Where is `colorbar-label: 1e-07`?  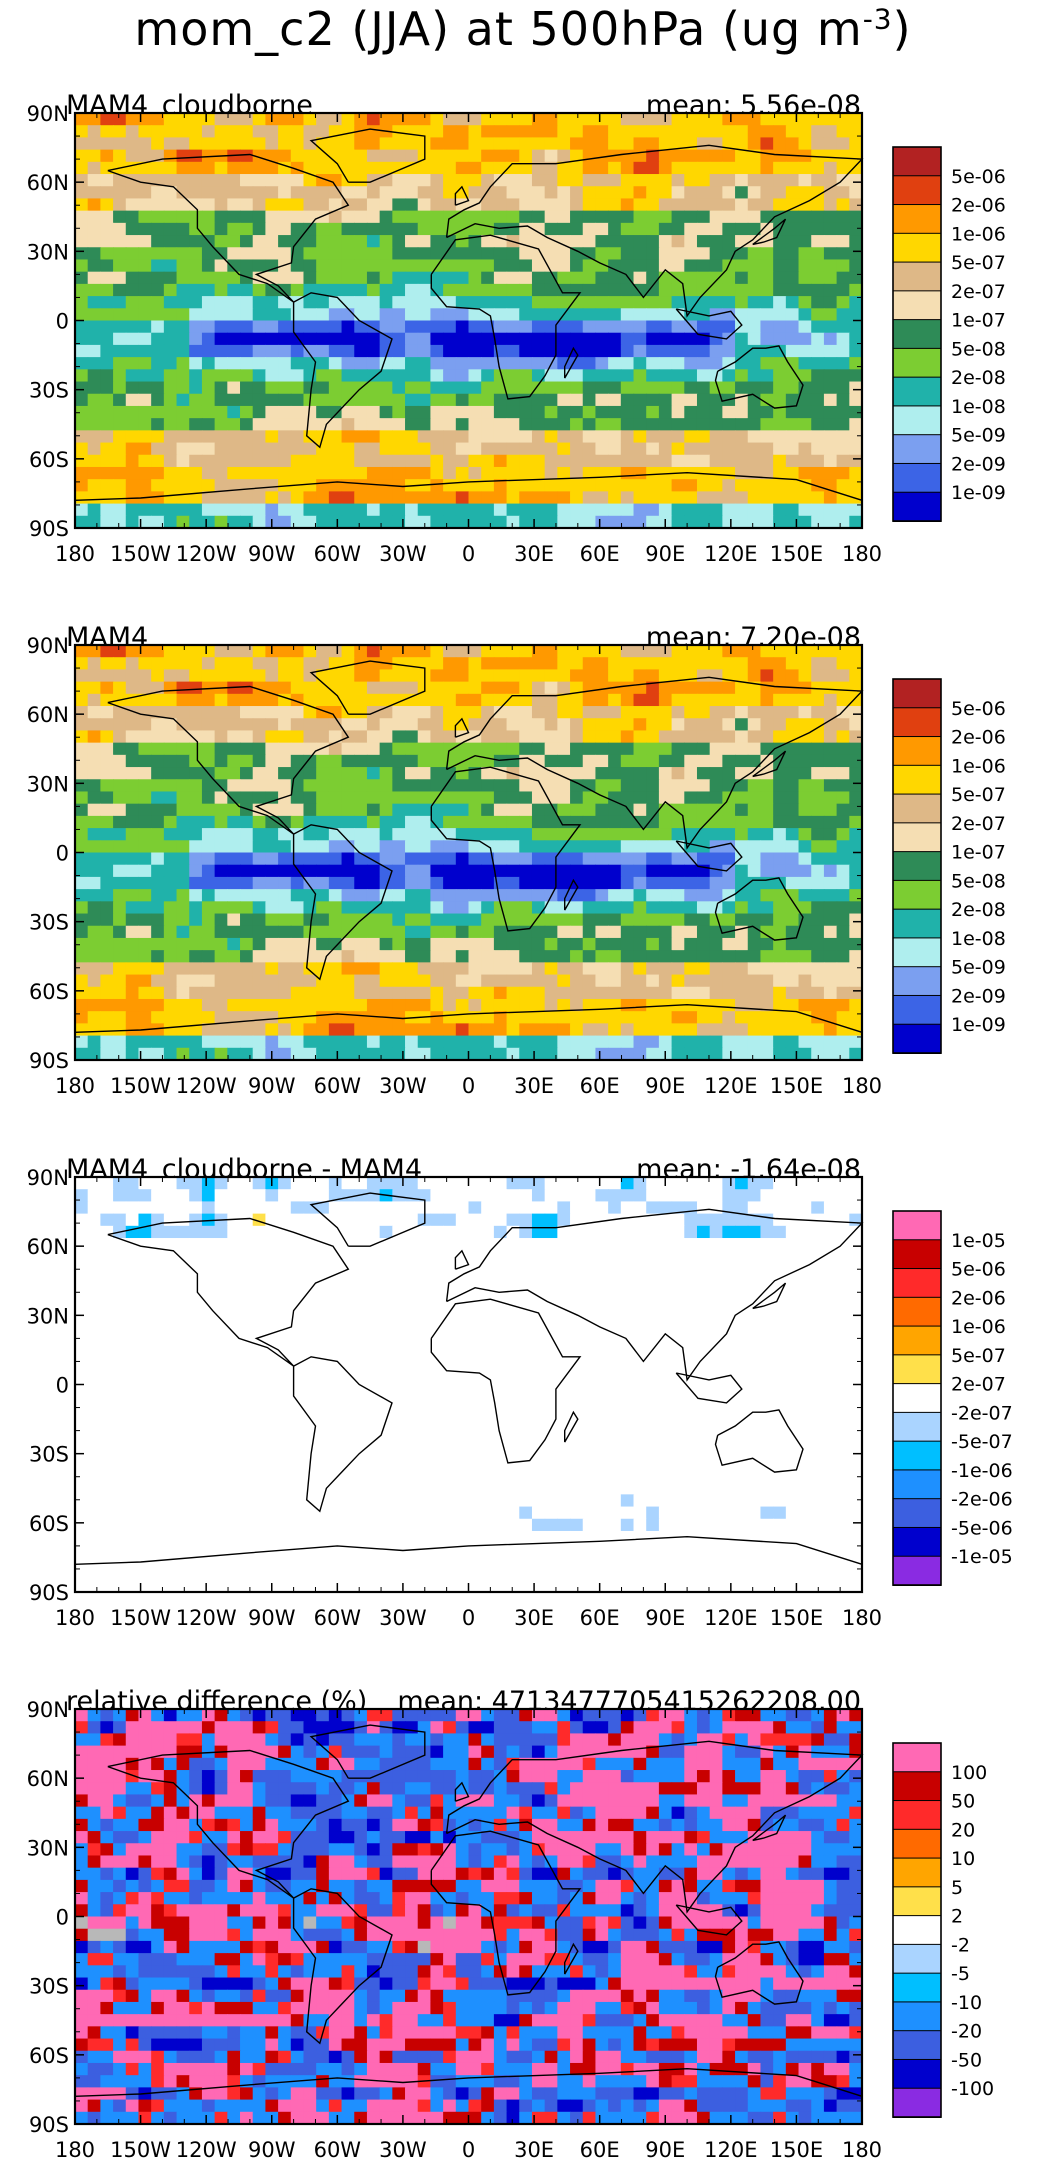 colorbar-label: 1e-07 is located at coordinates (978, 321).